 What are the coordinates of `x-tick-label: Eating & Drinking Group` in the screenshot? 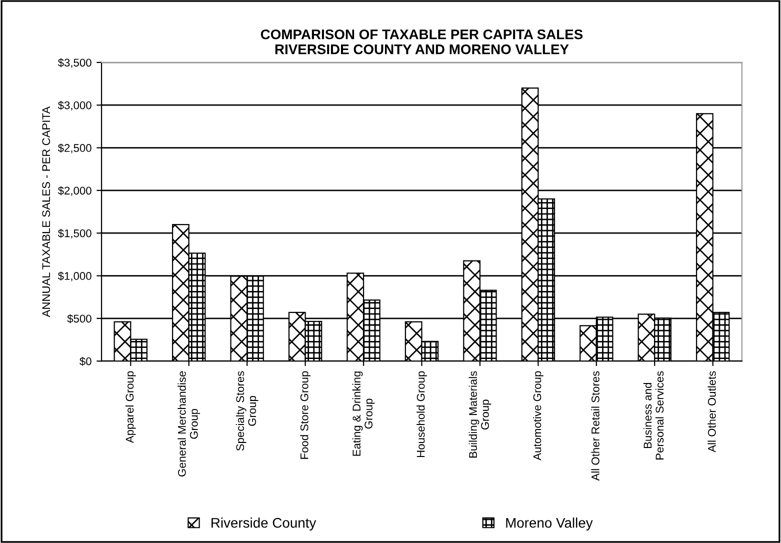 It's located at (363, 414).